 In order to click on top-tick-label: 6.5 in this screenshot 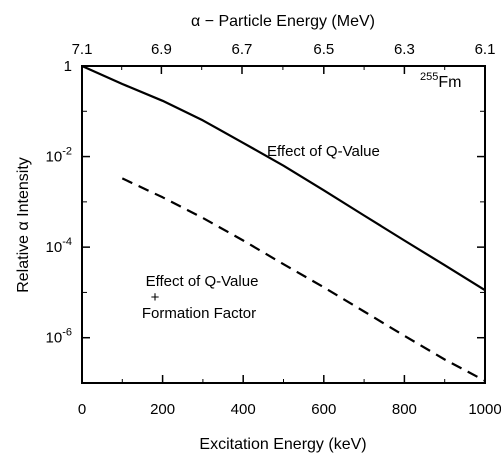, I will do `click(323, 49)`.